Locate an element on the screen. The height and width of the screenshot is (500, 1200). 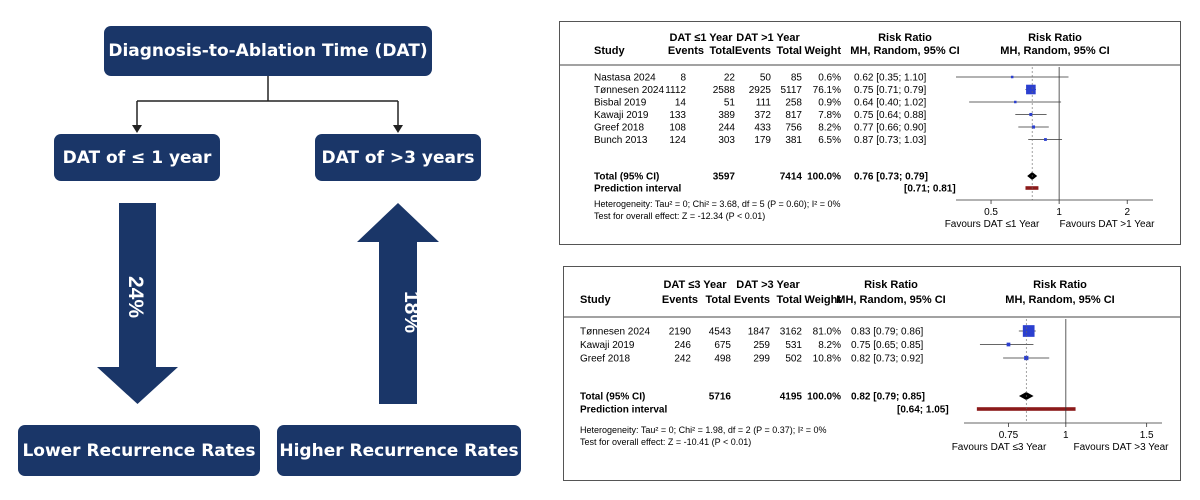
fp-weight: 81.0% is located at coordinates (827, 332).